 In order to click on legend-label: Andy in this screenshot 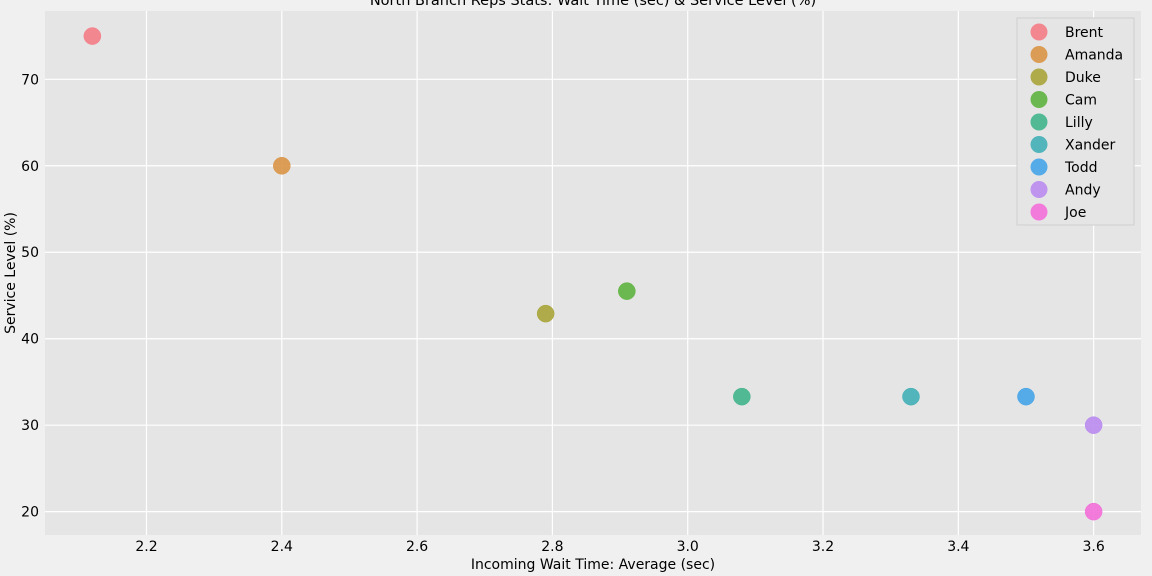, I will do `click(1083, 191)`.